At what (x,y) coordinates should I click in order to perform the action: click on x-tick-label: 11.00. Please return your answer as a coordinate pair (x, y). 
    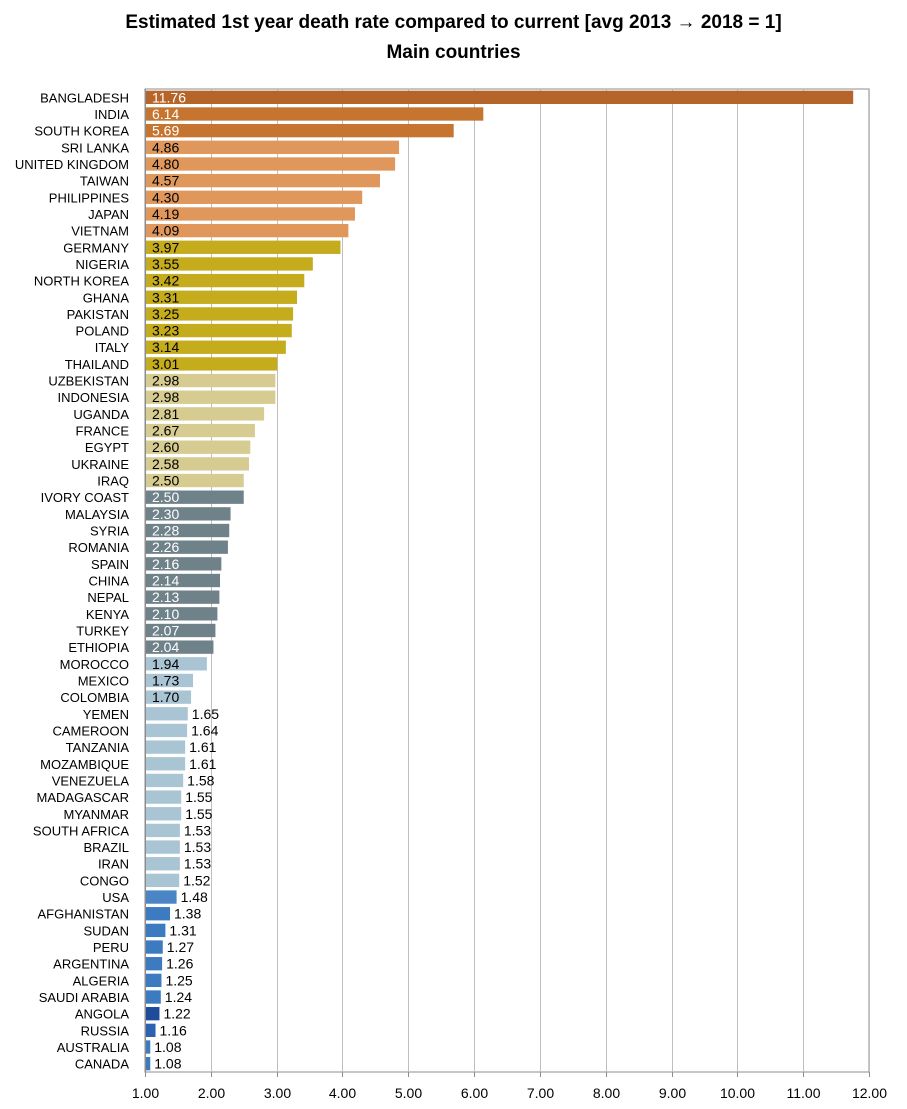
    Looking at the image, I should click on (804, 1093).